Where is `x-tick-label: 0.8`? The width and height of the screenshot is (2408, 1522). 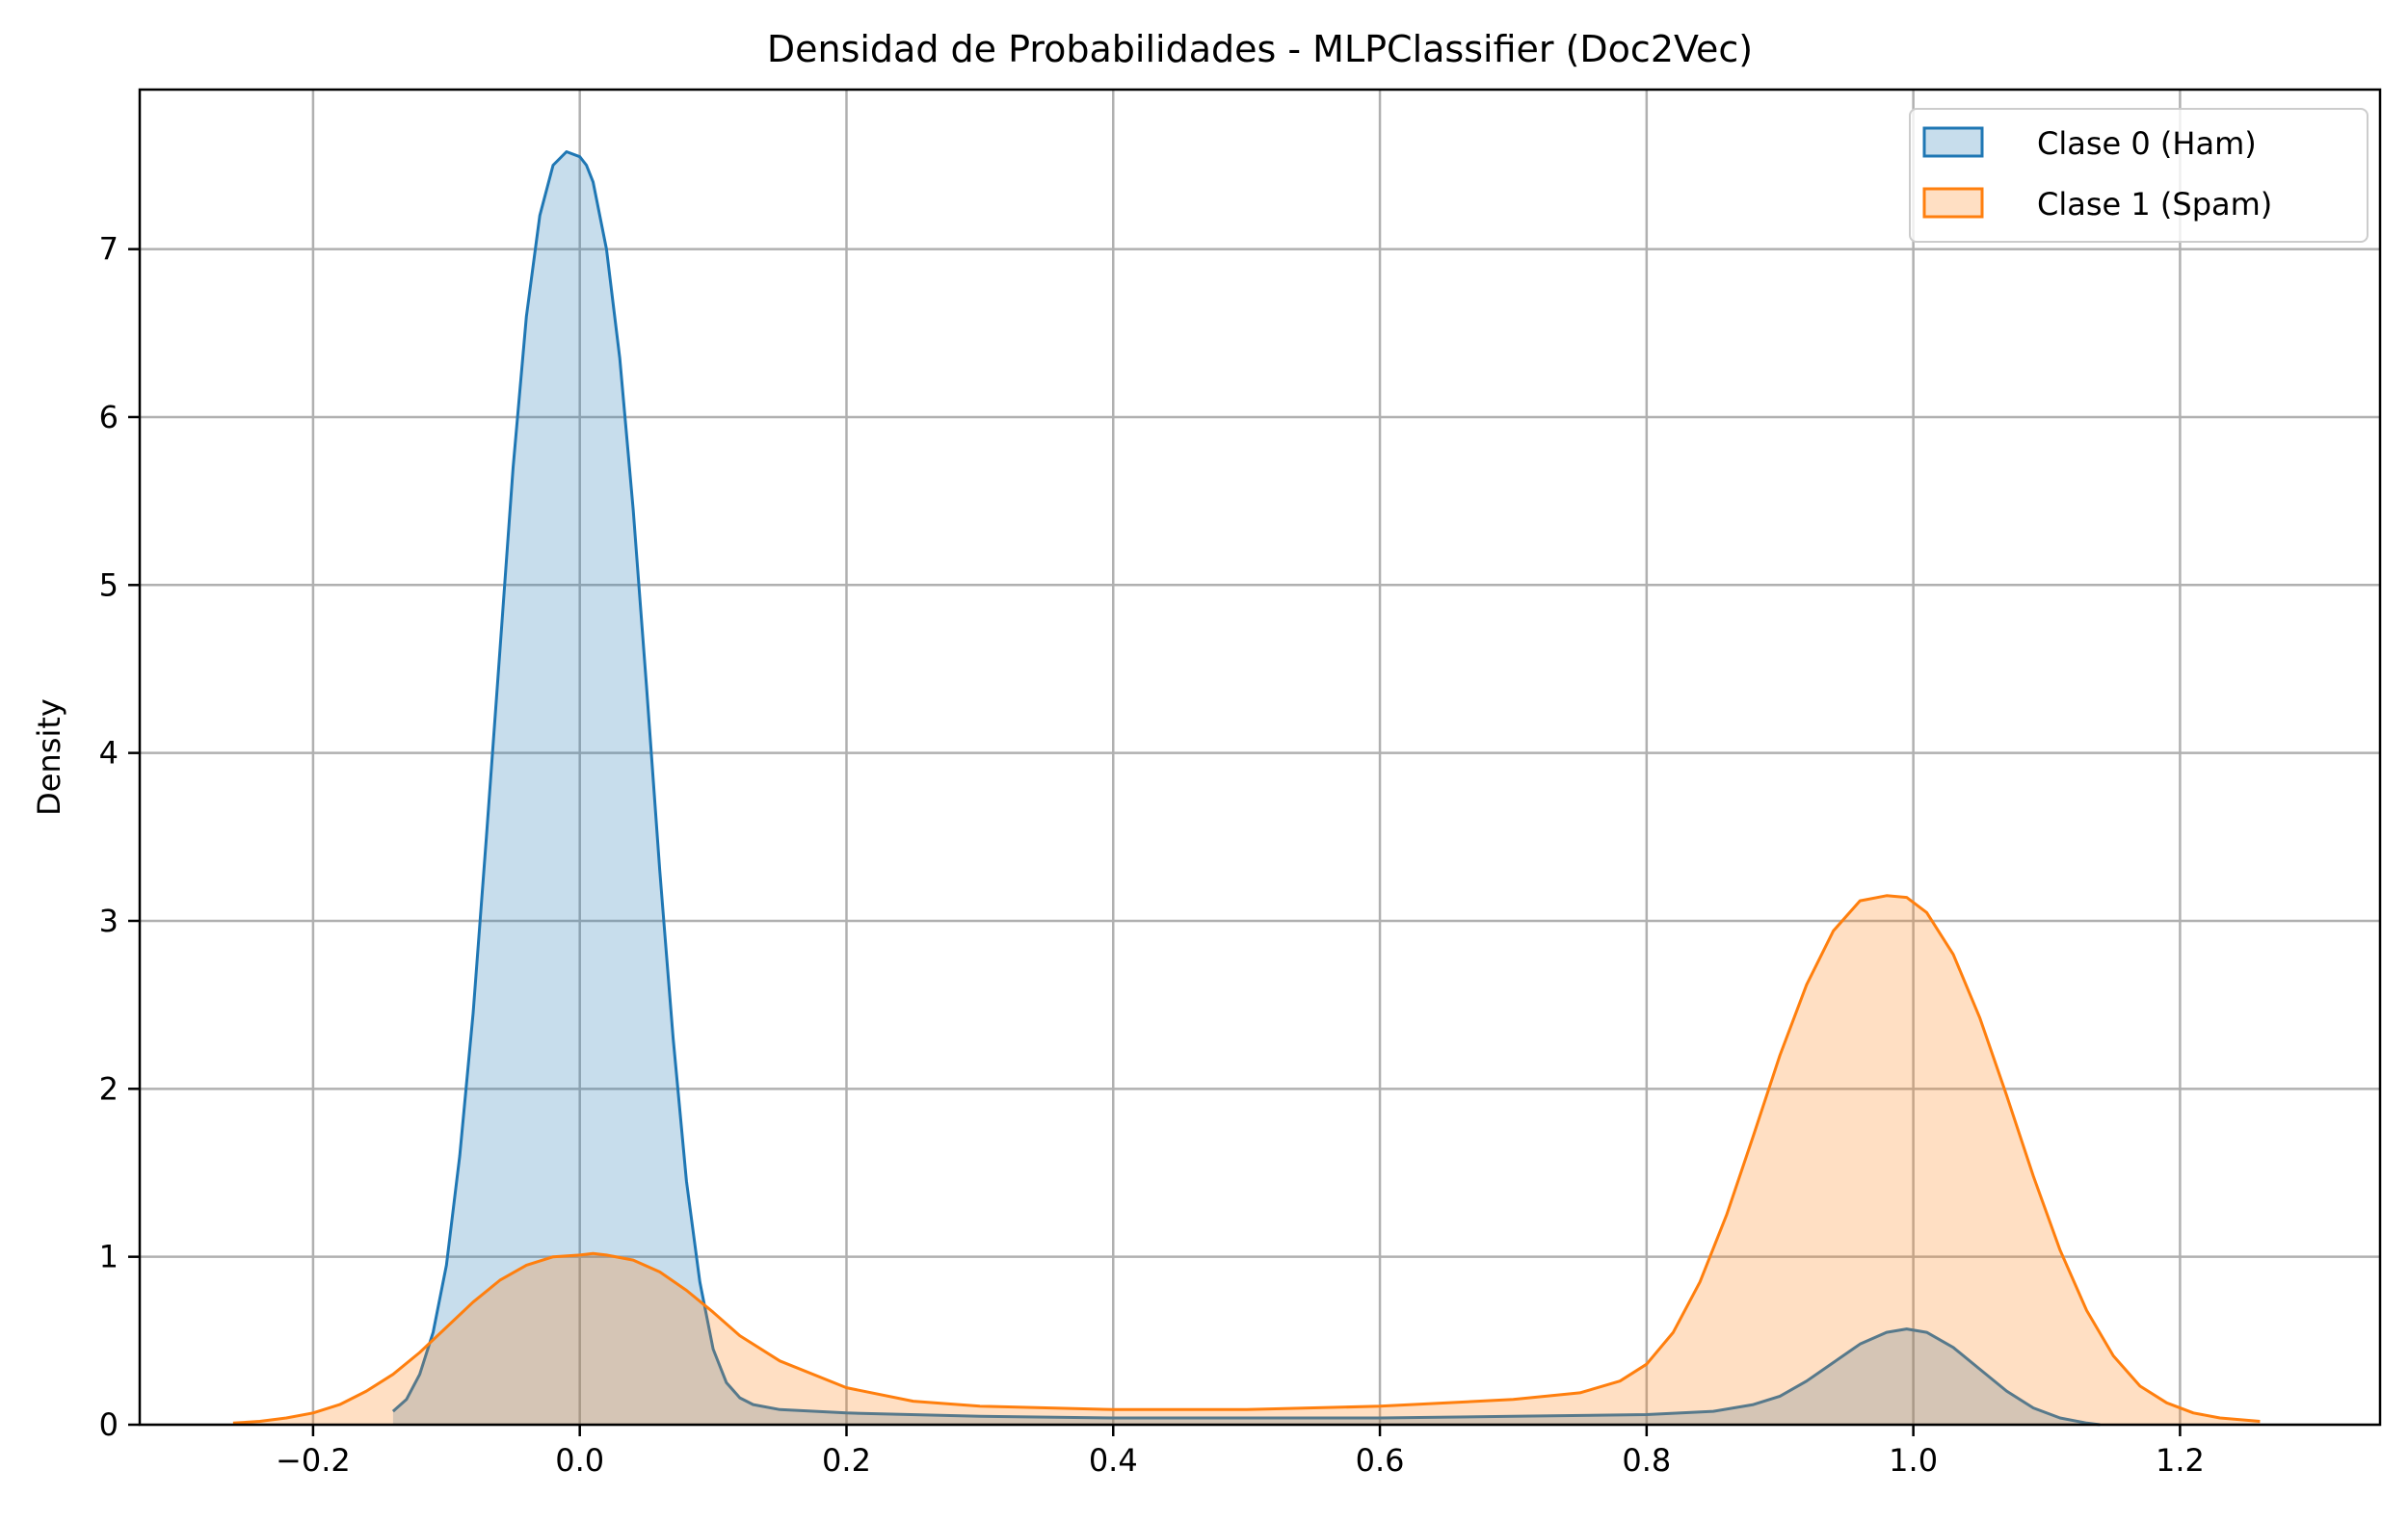 x-tick-label: 0.8 is located at coordinates (1647, 1460).